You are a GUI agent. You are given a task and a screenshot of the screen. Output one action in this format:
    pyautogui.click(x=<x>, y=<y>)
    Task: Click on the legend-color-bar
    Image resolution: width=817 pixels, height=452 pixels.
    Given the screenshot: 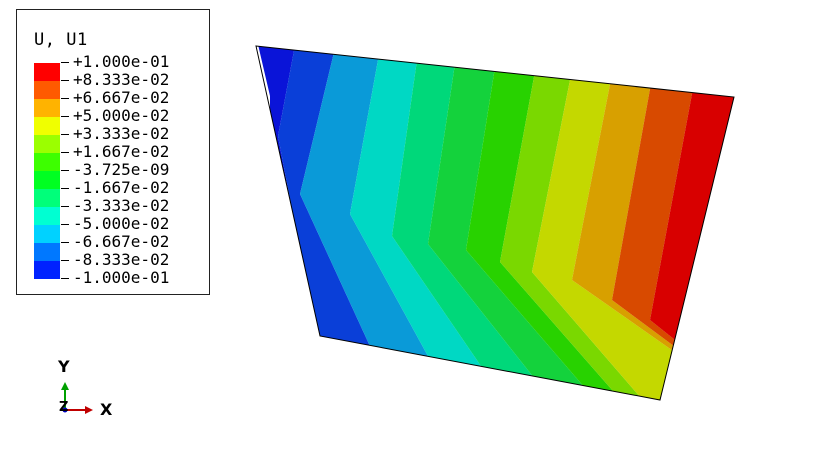 What is the action you would take?
    pyautogui.click(x=47, y=171)
    